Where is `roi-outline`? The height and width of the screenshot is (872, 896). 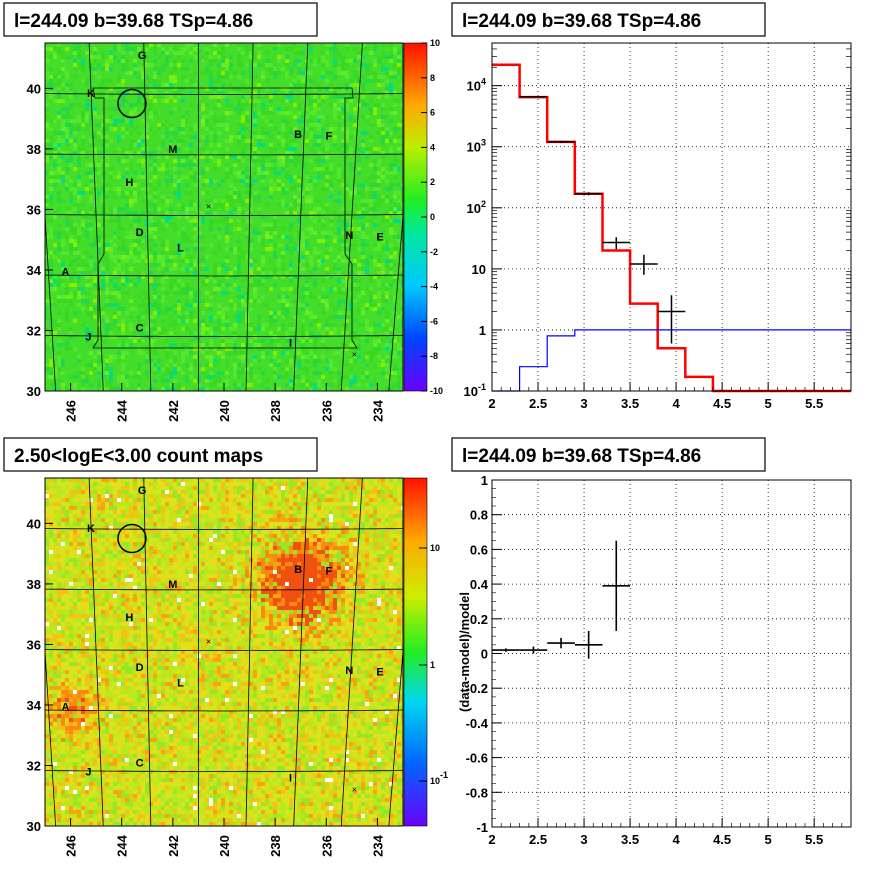
roi-outline is located at coordinates (225, 218).